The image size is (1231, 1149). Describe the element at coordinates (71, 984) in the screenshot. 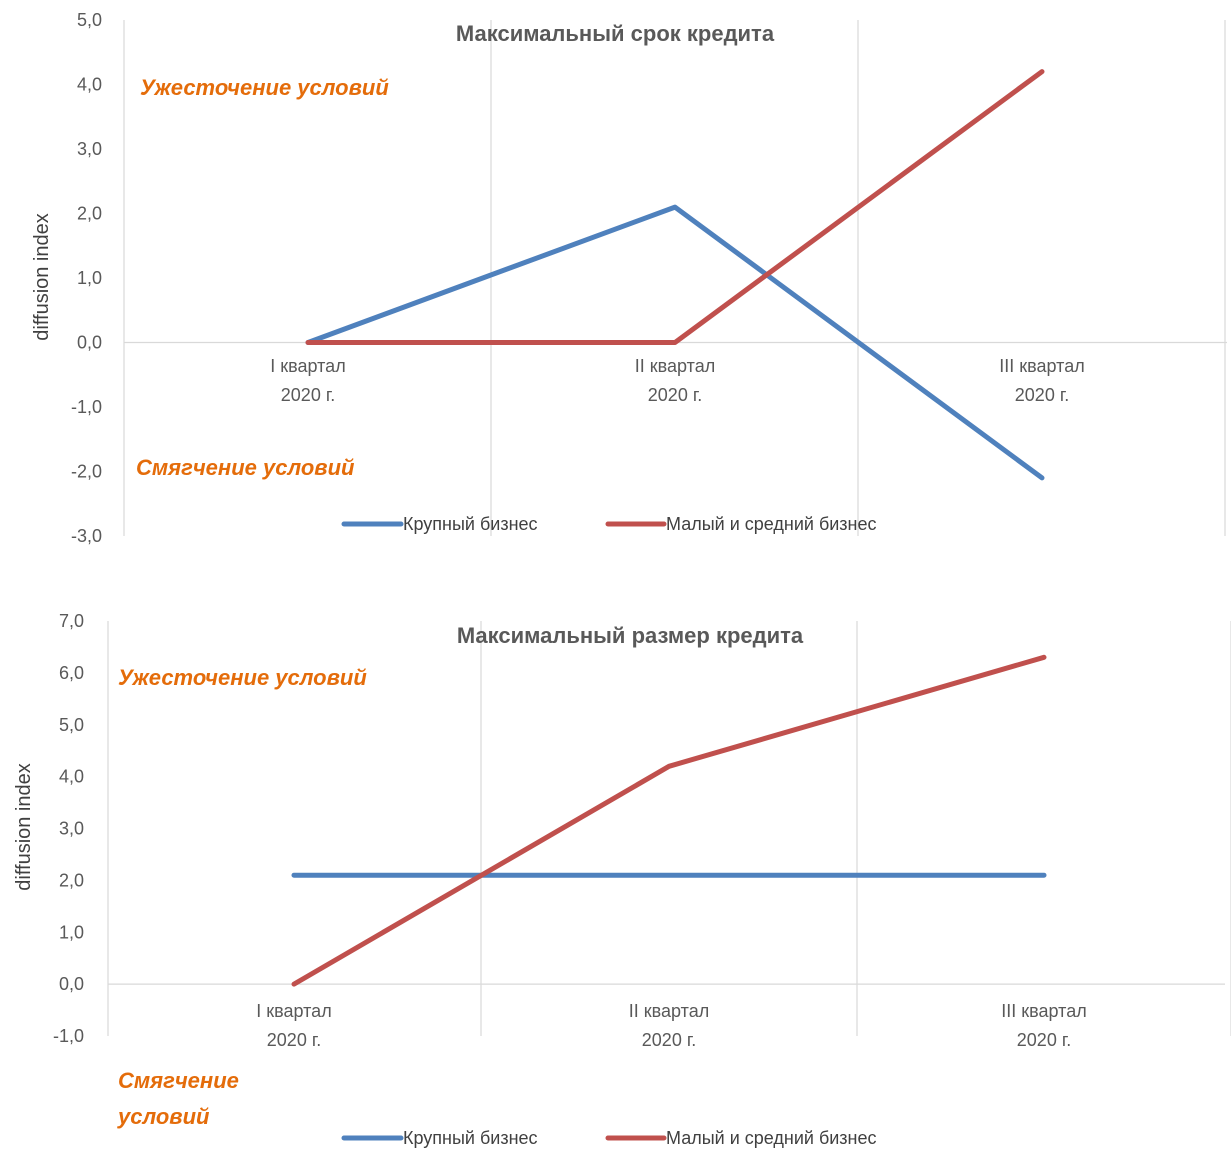

I see `chart2-y-tick-label: 0,0` at that location.